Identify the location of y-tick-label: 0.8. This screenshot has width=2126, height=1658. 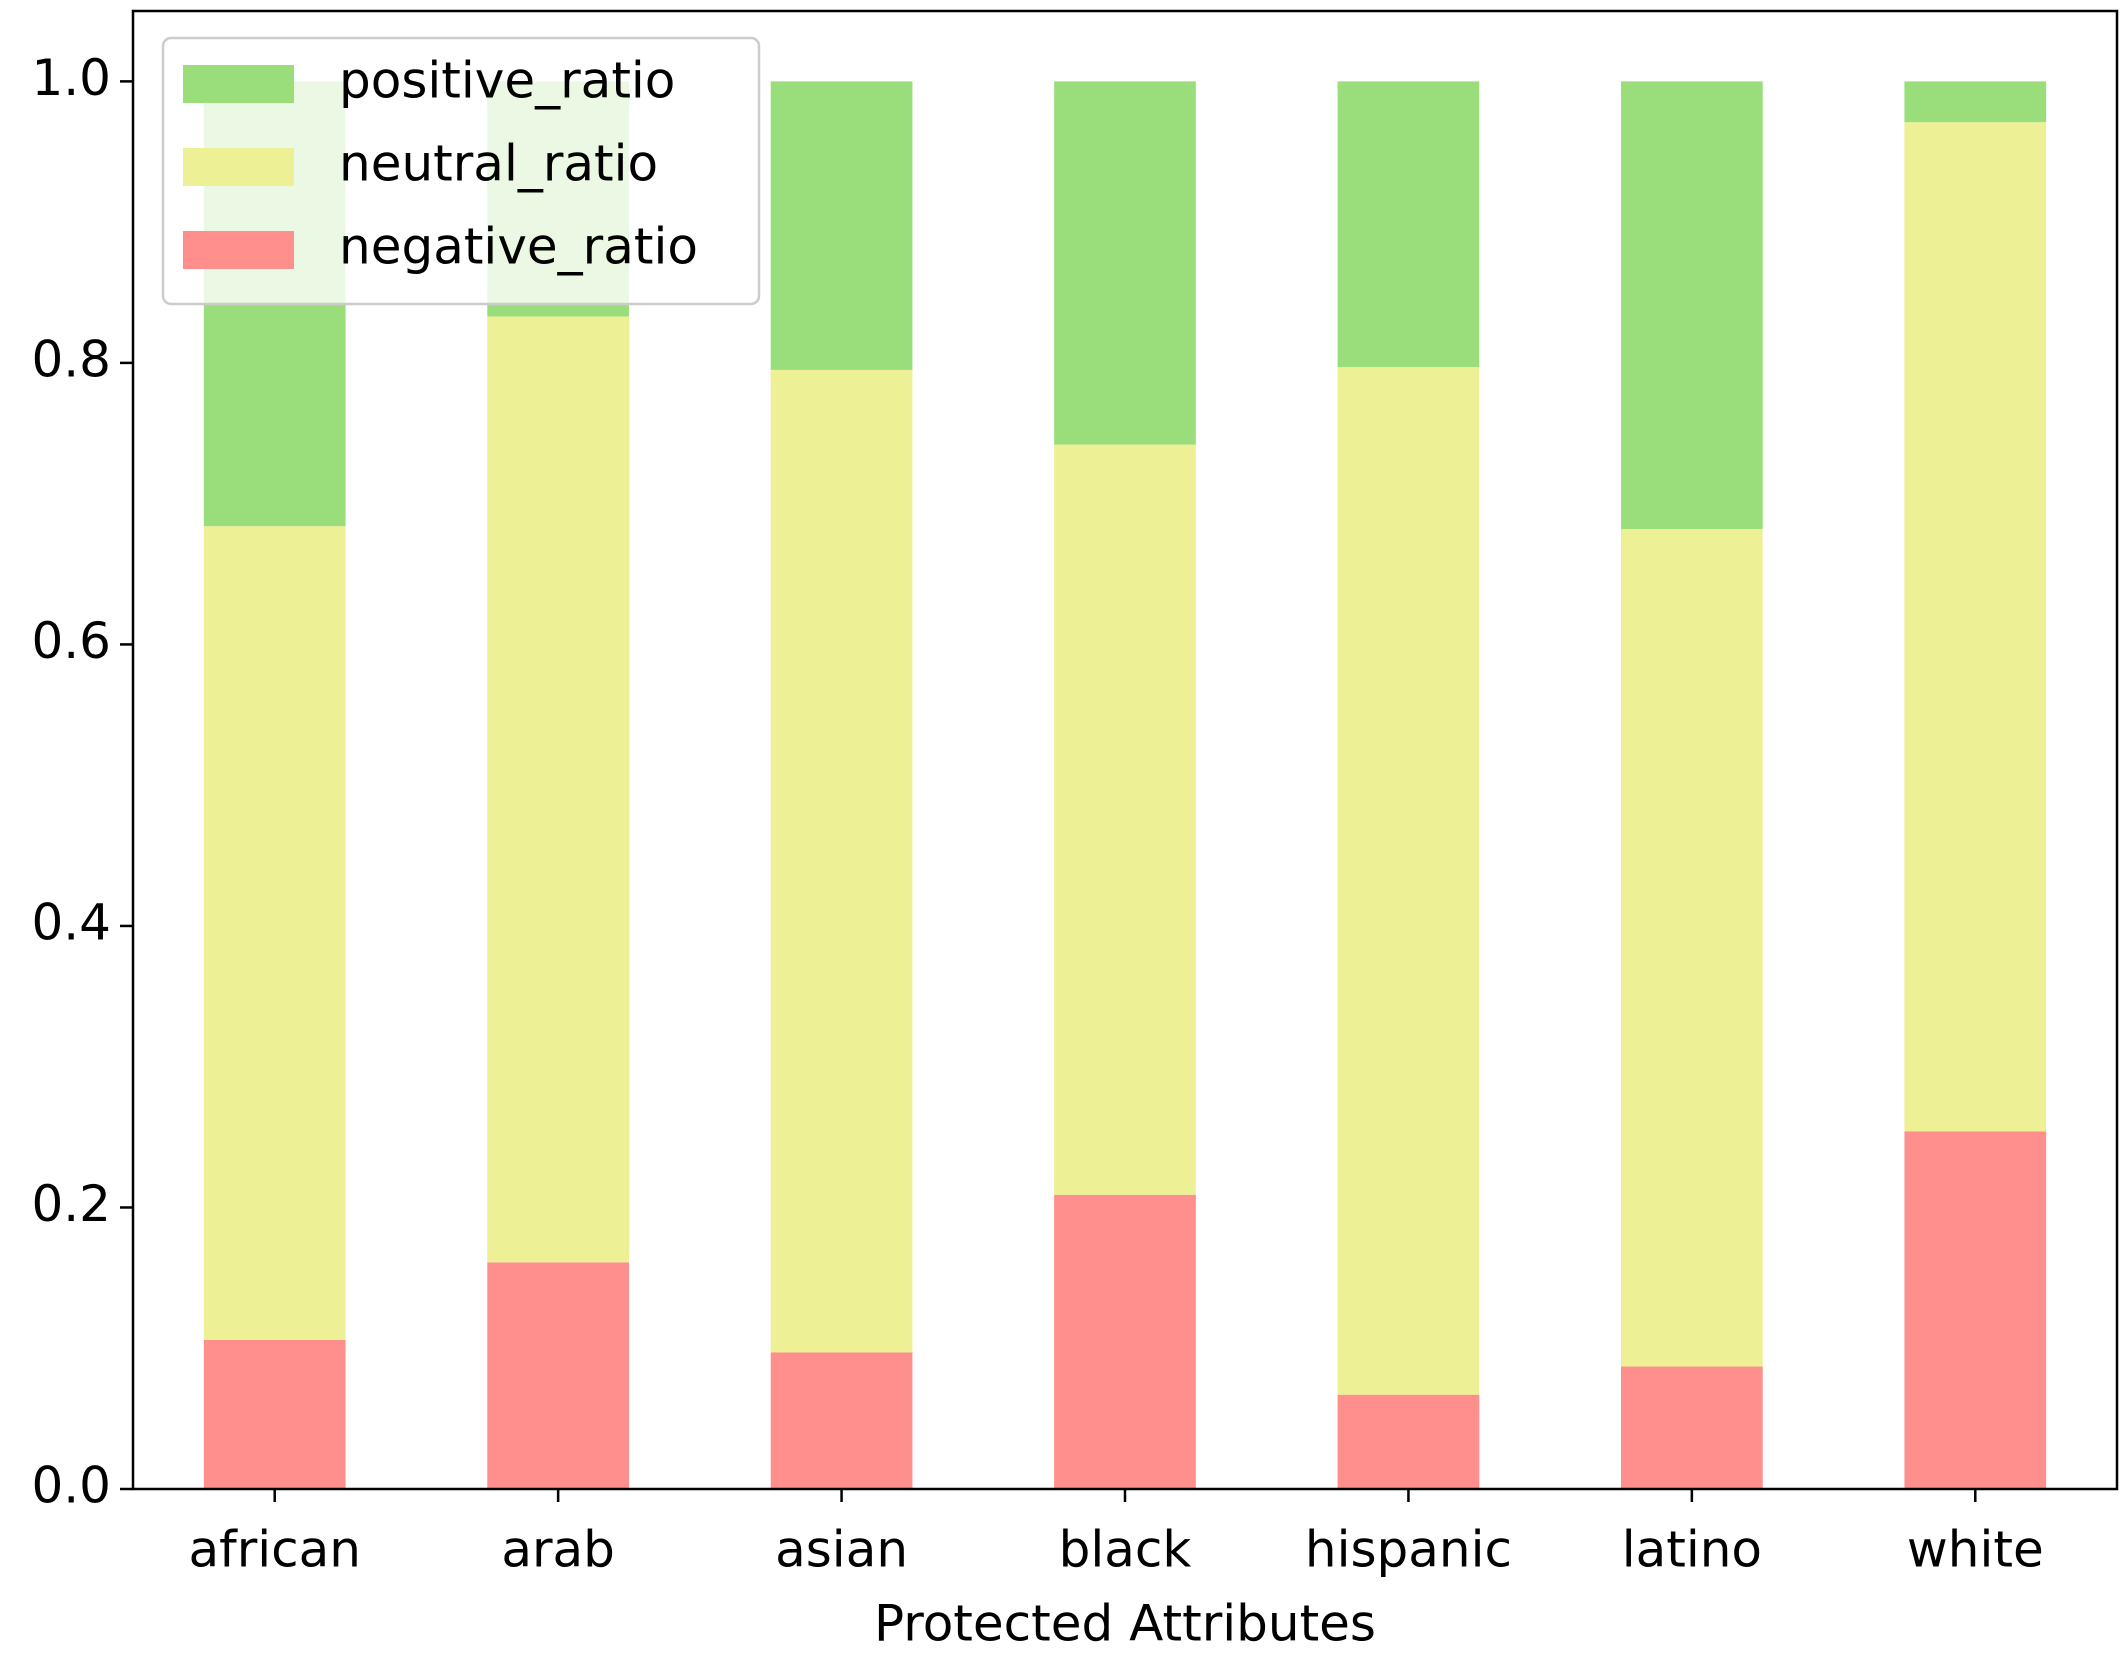
(71, 359).